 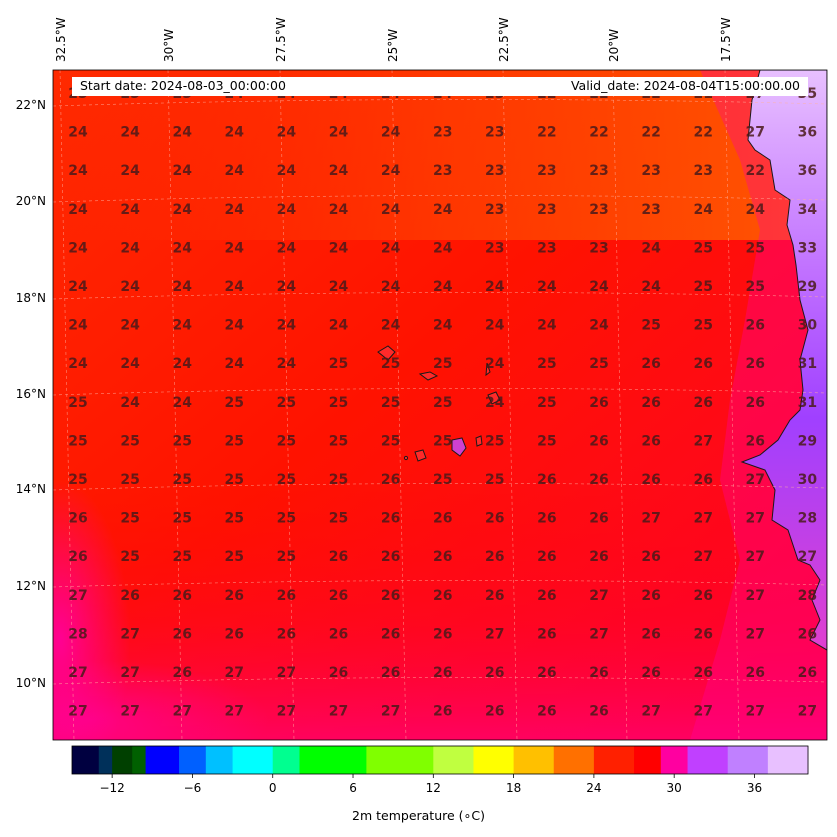 What do you see at coordinates (726, 39) in the screenshot?
I see `longitude-label: 17.5°W` at bounding box center [726, 39].